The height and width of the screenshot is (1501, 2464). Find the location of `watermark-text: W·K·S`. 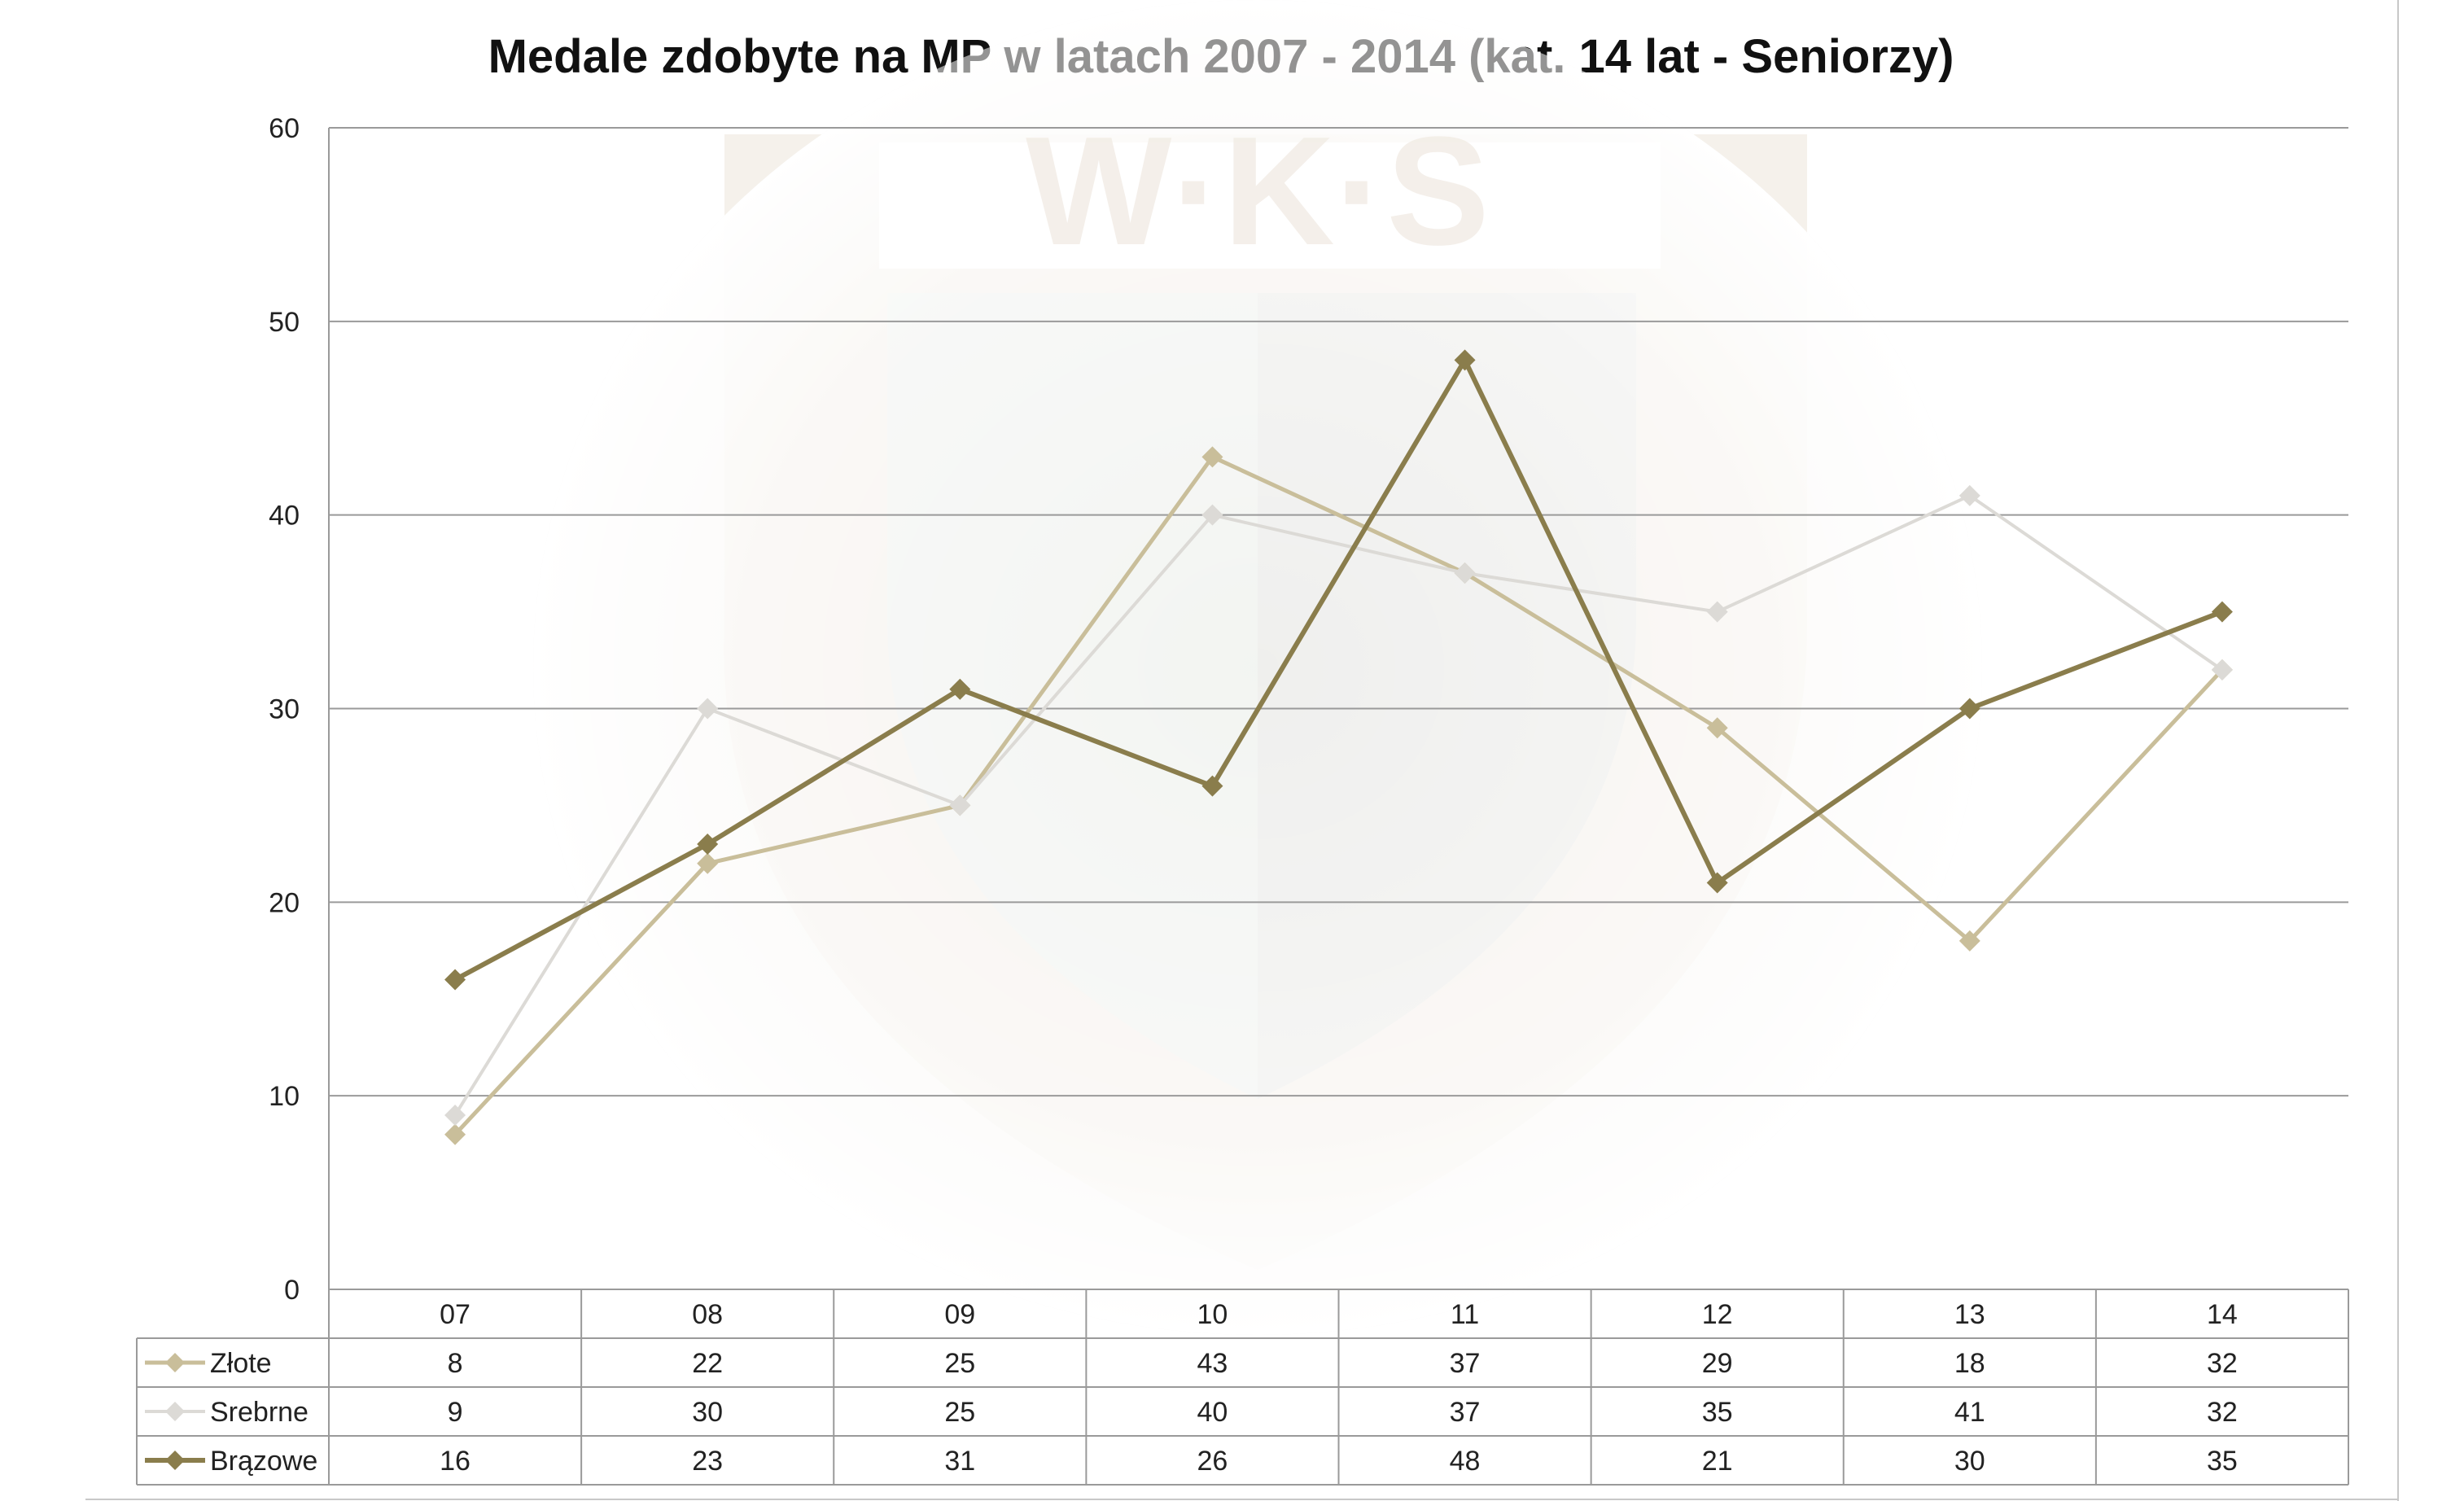

watermark-text: W·K·S is located at coordinates (1258, 191).